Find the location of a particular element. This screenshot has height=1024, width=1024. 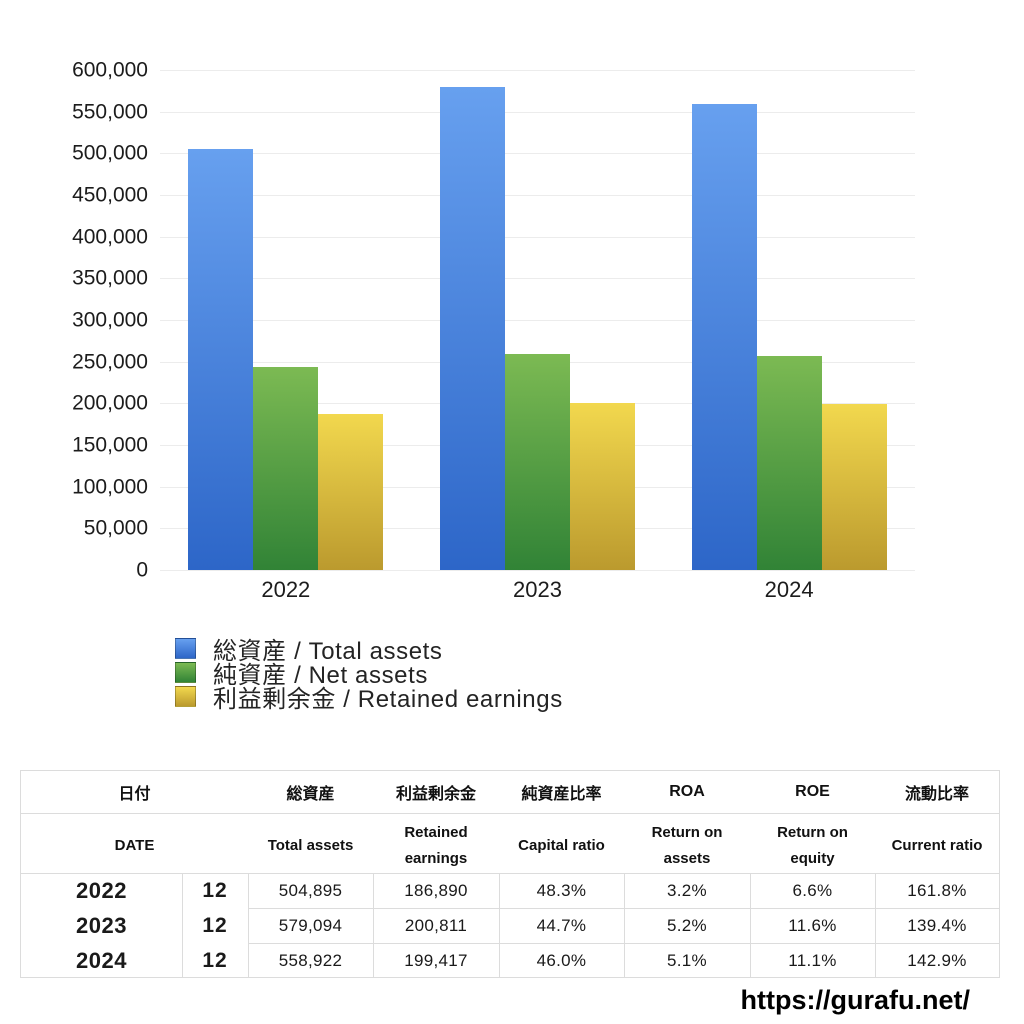

bar-2024-series1 is located at coordinates (789, 462).